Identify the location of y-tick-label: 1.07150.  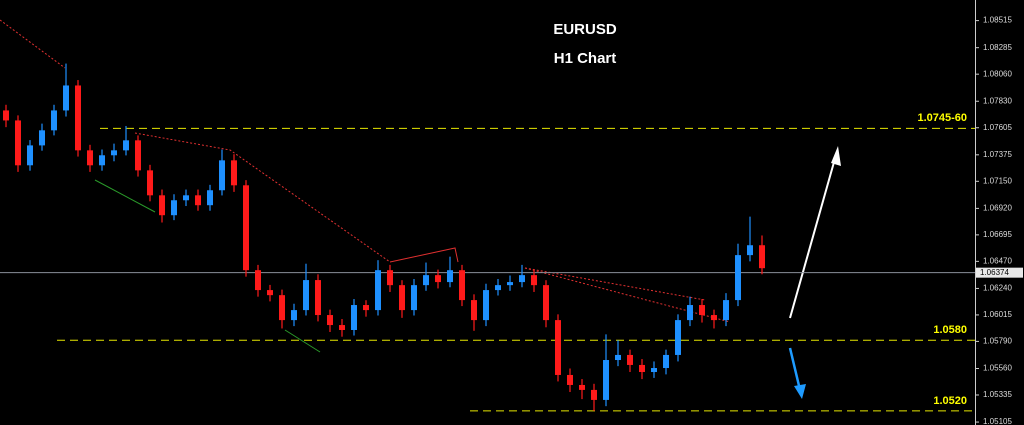
(997, 180).